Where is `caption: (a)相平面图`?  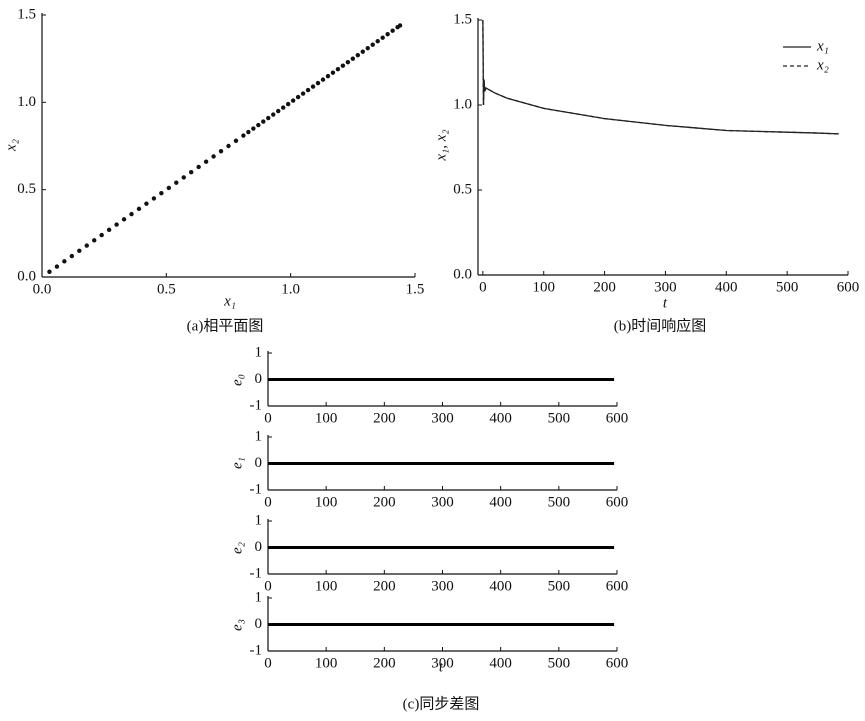 caption: (a)相平面图 is located at coordinates (225, 325).